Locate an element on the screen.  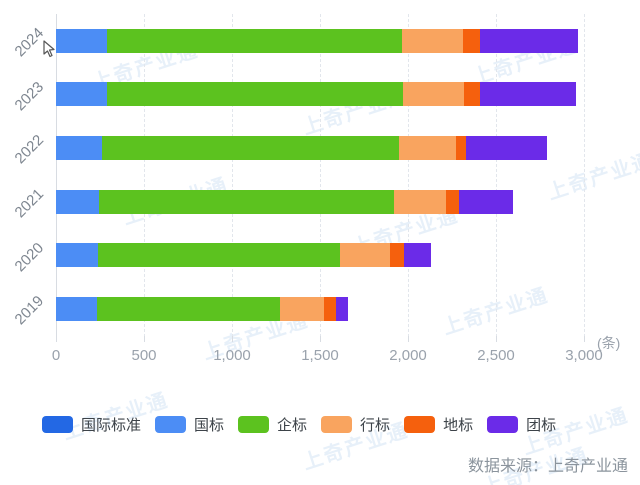
bar-segment-2020-团标 is located at coordinates (417, 255).